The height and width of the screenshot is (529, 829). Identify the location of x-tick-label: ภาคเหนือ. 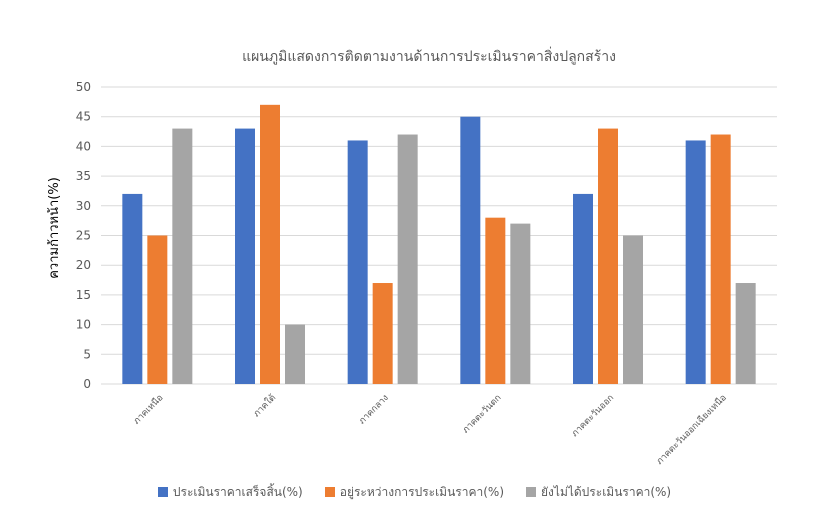
(148, 409).